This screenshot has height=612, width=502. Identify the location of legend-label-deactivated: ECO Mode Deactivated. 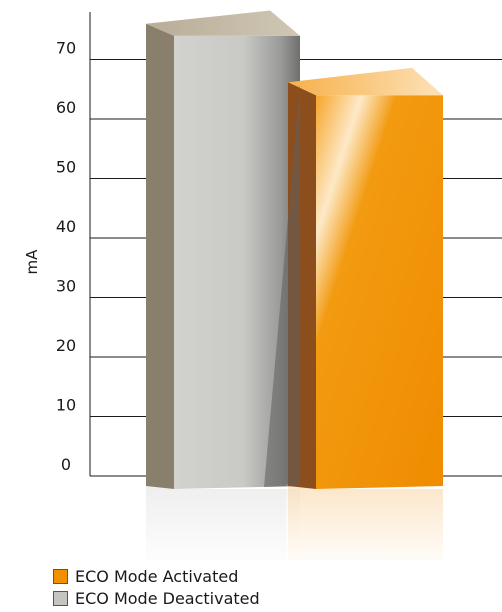
(167, 598).